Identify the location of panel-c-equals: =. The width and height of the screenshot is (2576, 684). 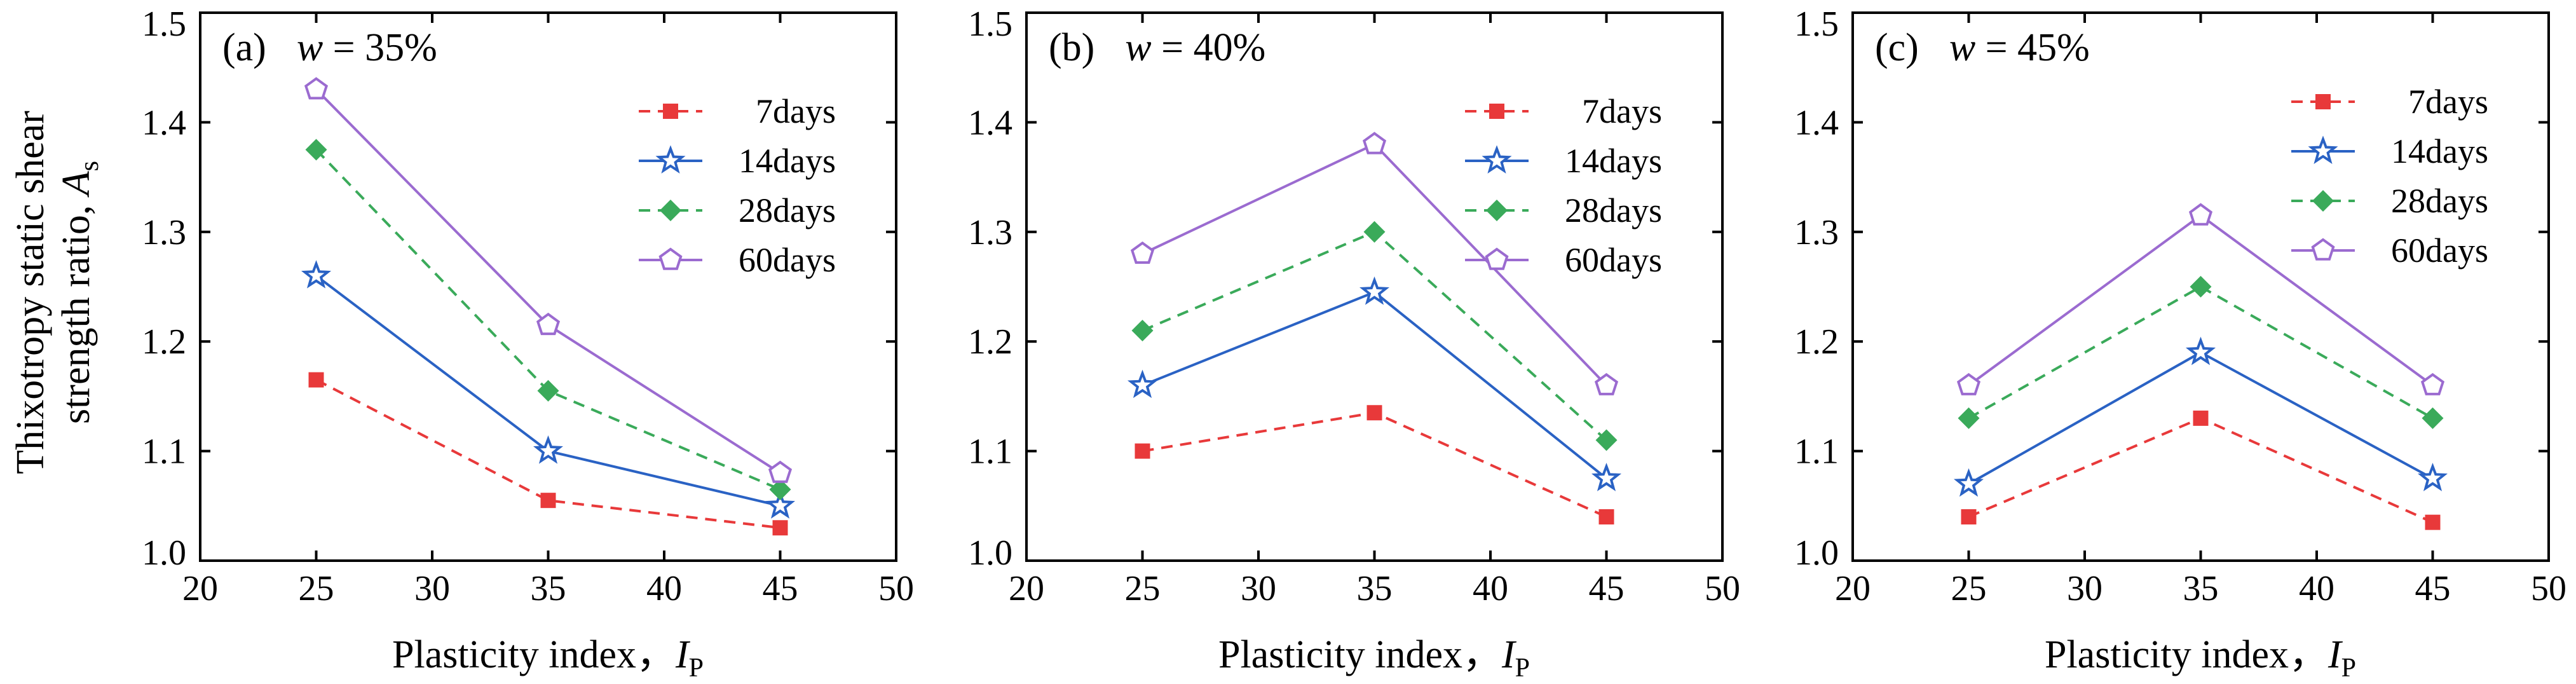
(1996, 48).